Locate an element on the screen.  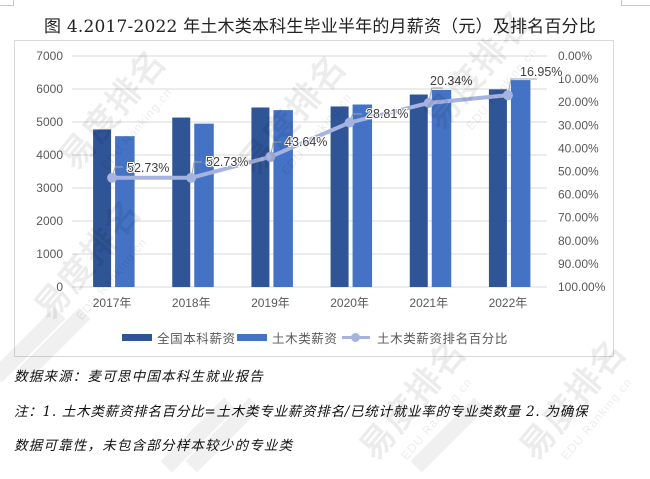
x-category-label: 2021年 is located at coordinates (428, 303).